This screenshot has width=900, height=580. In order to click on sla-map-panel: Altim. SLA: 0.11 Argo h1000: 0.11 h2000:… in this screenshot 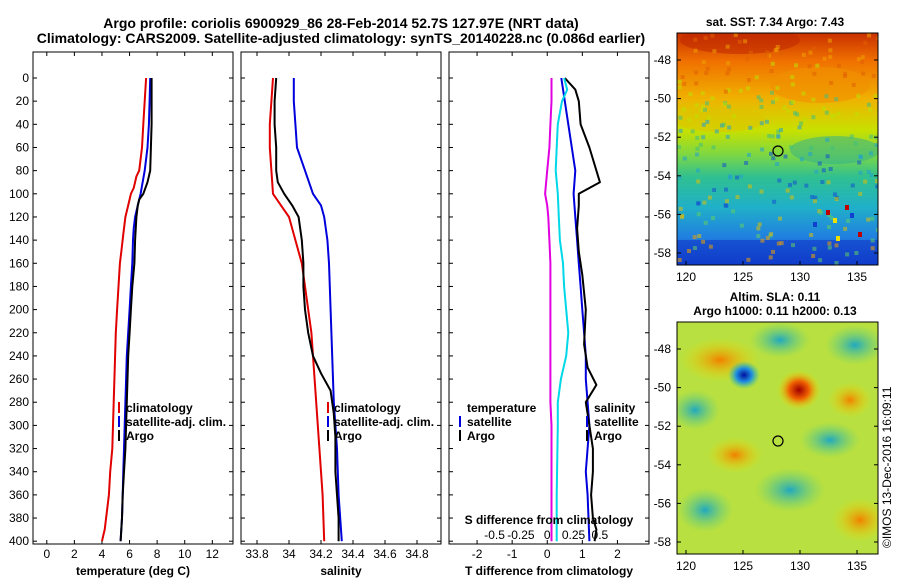, I will do `click(766, 431)`.